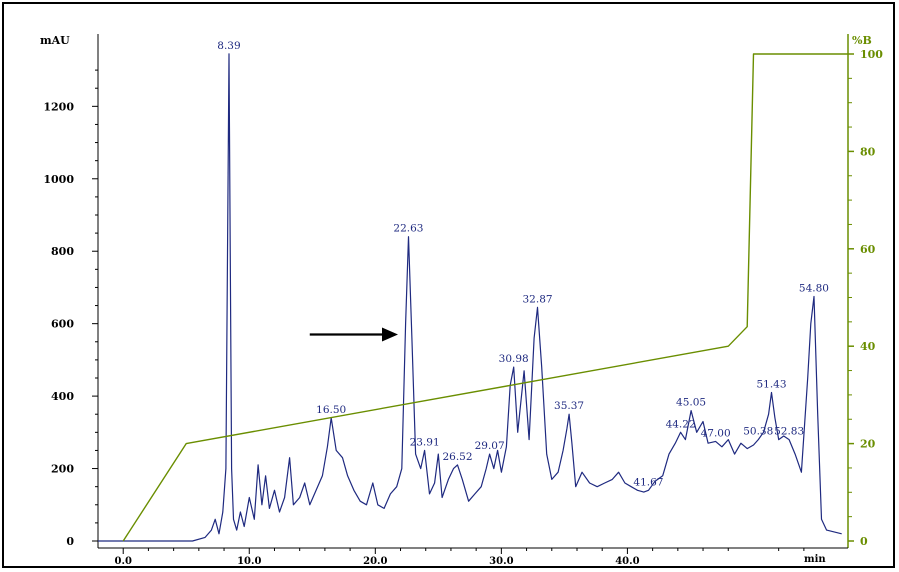 This screenshot has width=899, height=572. What do you see at coordinates (771, 384) in the screenshot?
I see `peak-label: 51.43` at bounding box center [771, 384].